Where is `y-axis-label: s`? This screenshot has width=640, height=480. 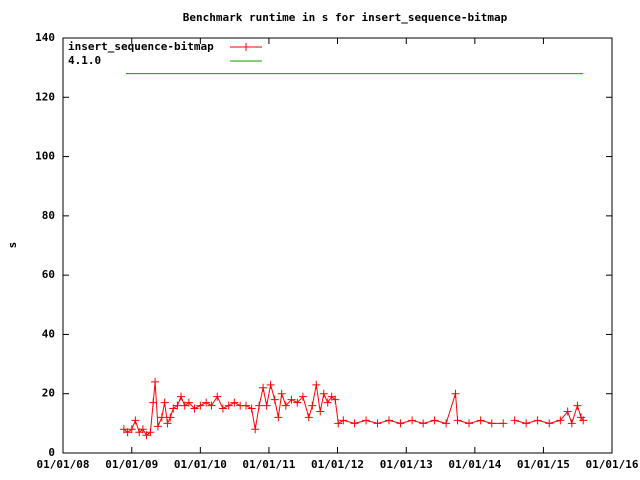 y-axis-label: s is located at coordinates (12, 245).